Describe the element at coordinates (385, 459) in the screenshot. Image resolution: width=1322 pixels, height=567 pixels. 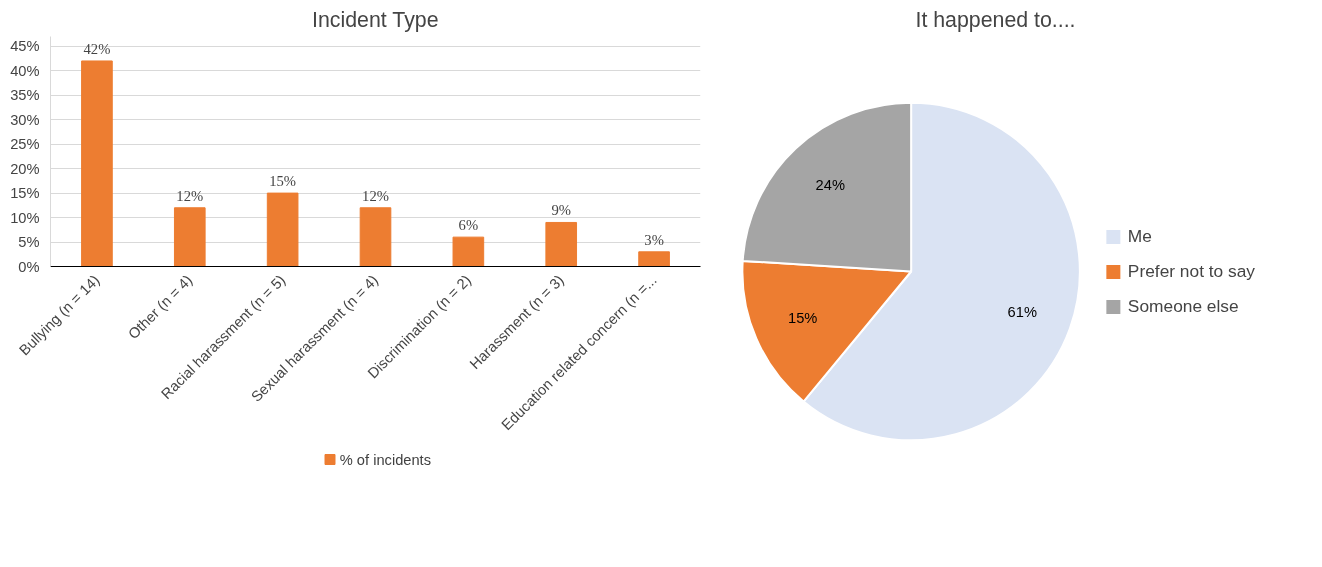
I see `legend-label: % of incidents` at that location.